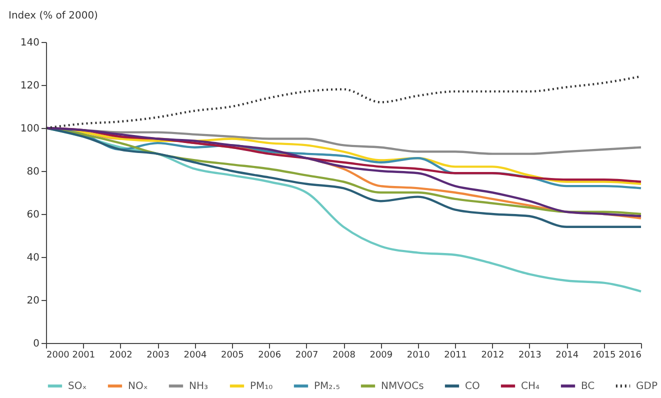  I want to click on x-tick-label: 2000, so click(58, 355).